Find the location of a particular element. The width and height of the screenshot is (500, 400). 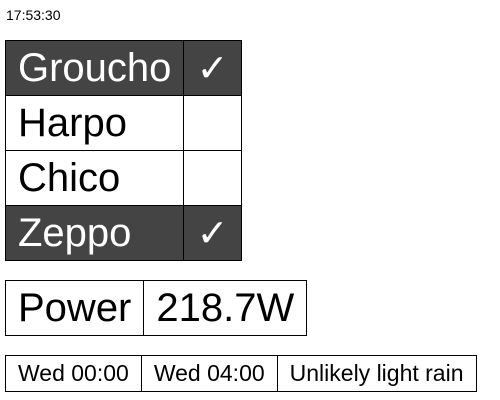

power-readout: Power 218.7W is located at coordinates (156, 308).